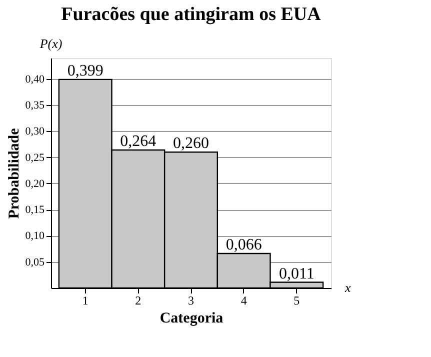 Image resolution: width=431 pixels, height=357 pixels. What do you see at coordinates (85, 71) in the screenshot?
I see `data-label: 0,399` at bounding box center [85, 71].